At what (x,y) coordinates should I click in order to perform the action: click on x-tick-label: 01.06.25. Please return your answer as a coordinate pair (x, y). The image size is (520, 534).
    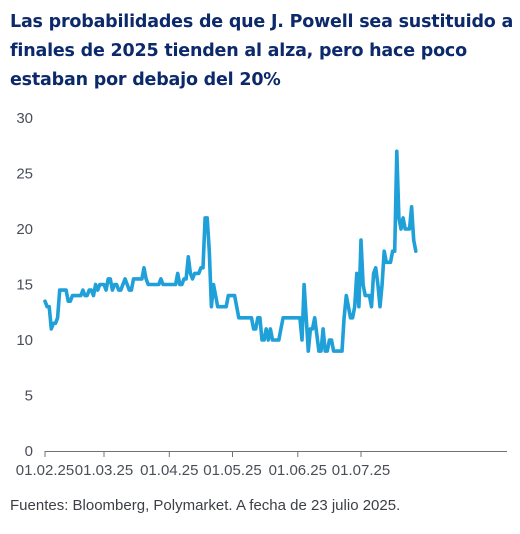
    Looking at the image, I should click on (298, 470).